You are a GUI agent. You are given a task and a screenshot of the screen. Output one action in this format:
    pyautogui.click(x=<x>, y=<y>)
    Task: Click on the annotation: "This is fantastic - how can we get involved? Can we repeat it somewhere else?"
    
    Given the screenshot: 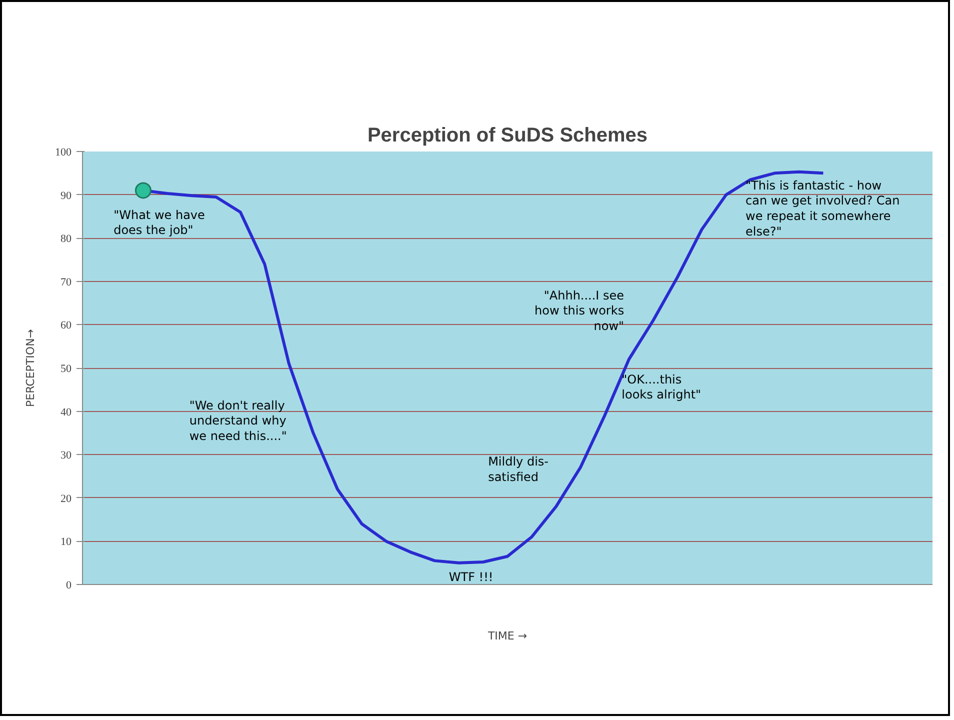 What is the action you would take?
    pyautogui.click(x=823, y=208)
    